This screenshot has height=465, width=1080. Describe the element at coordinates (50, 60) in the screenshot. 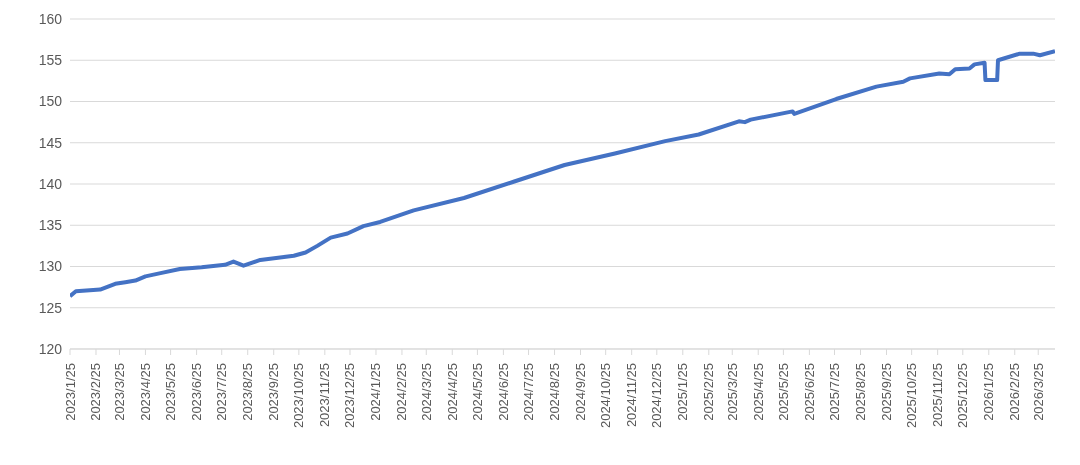

I see `y-tick-label: 155` at that location.